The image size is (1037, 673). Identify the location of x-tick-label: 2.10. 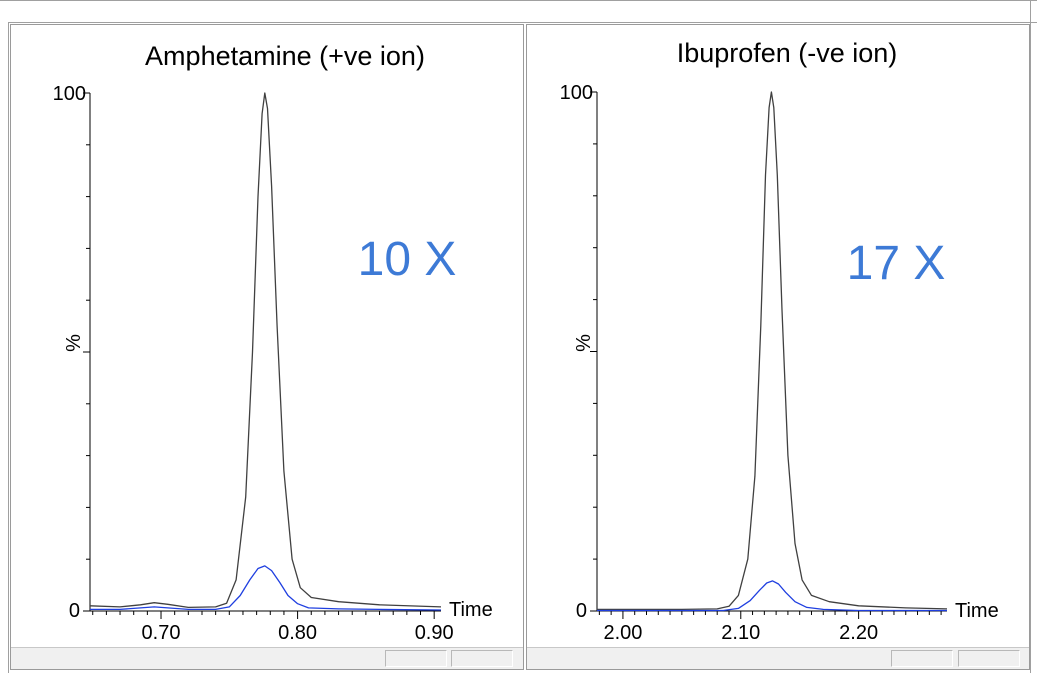
(740, 633).